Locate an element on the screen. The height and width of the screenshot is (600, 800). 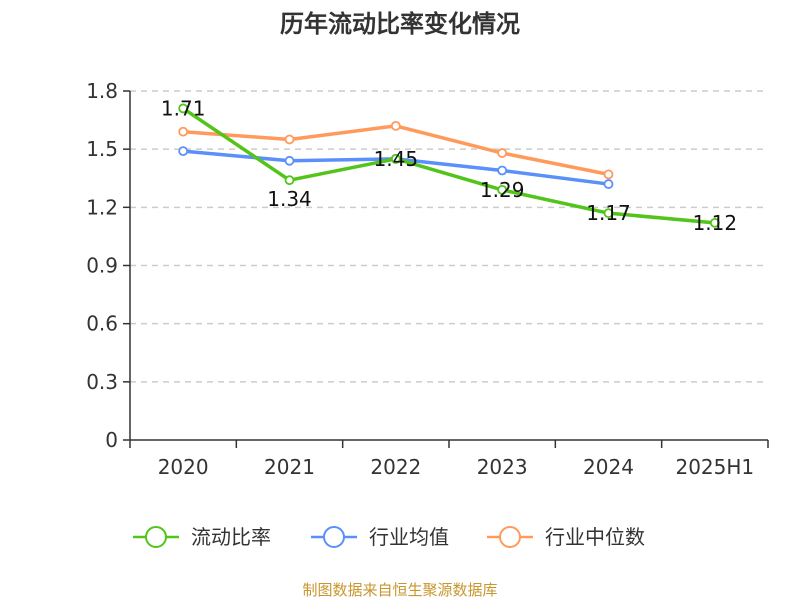
y-tick-label: 1.2 is located at coordinates (102, 207).